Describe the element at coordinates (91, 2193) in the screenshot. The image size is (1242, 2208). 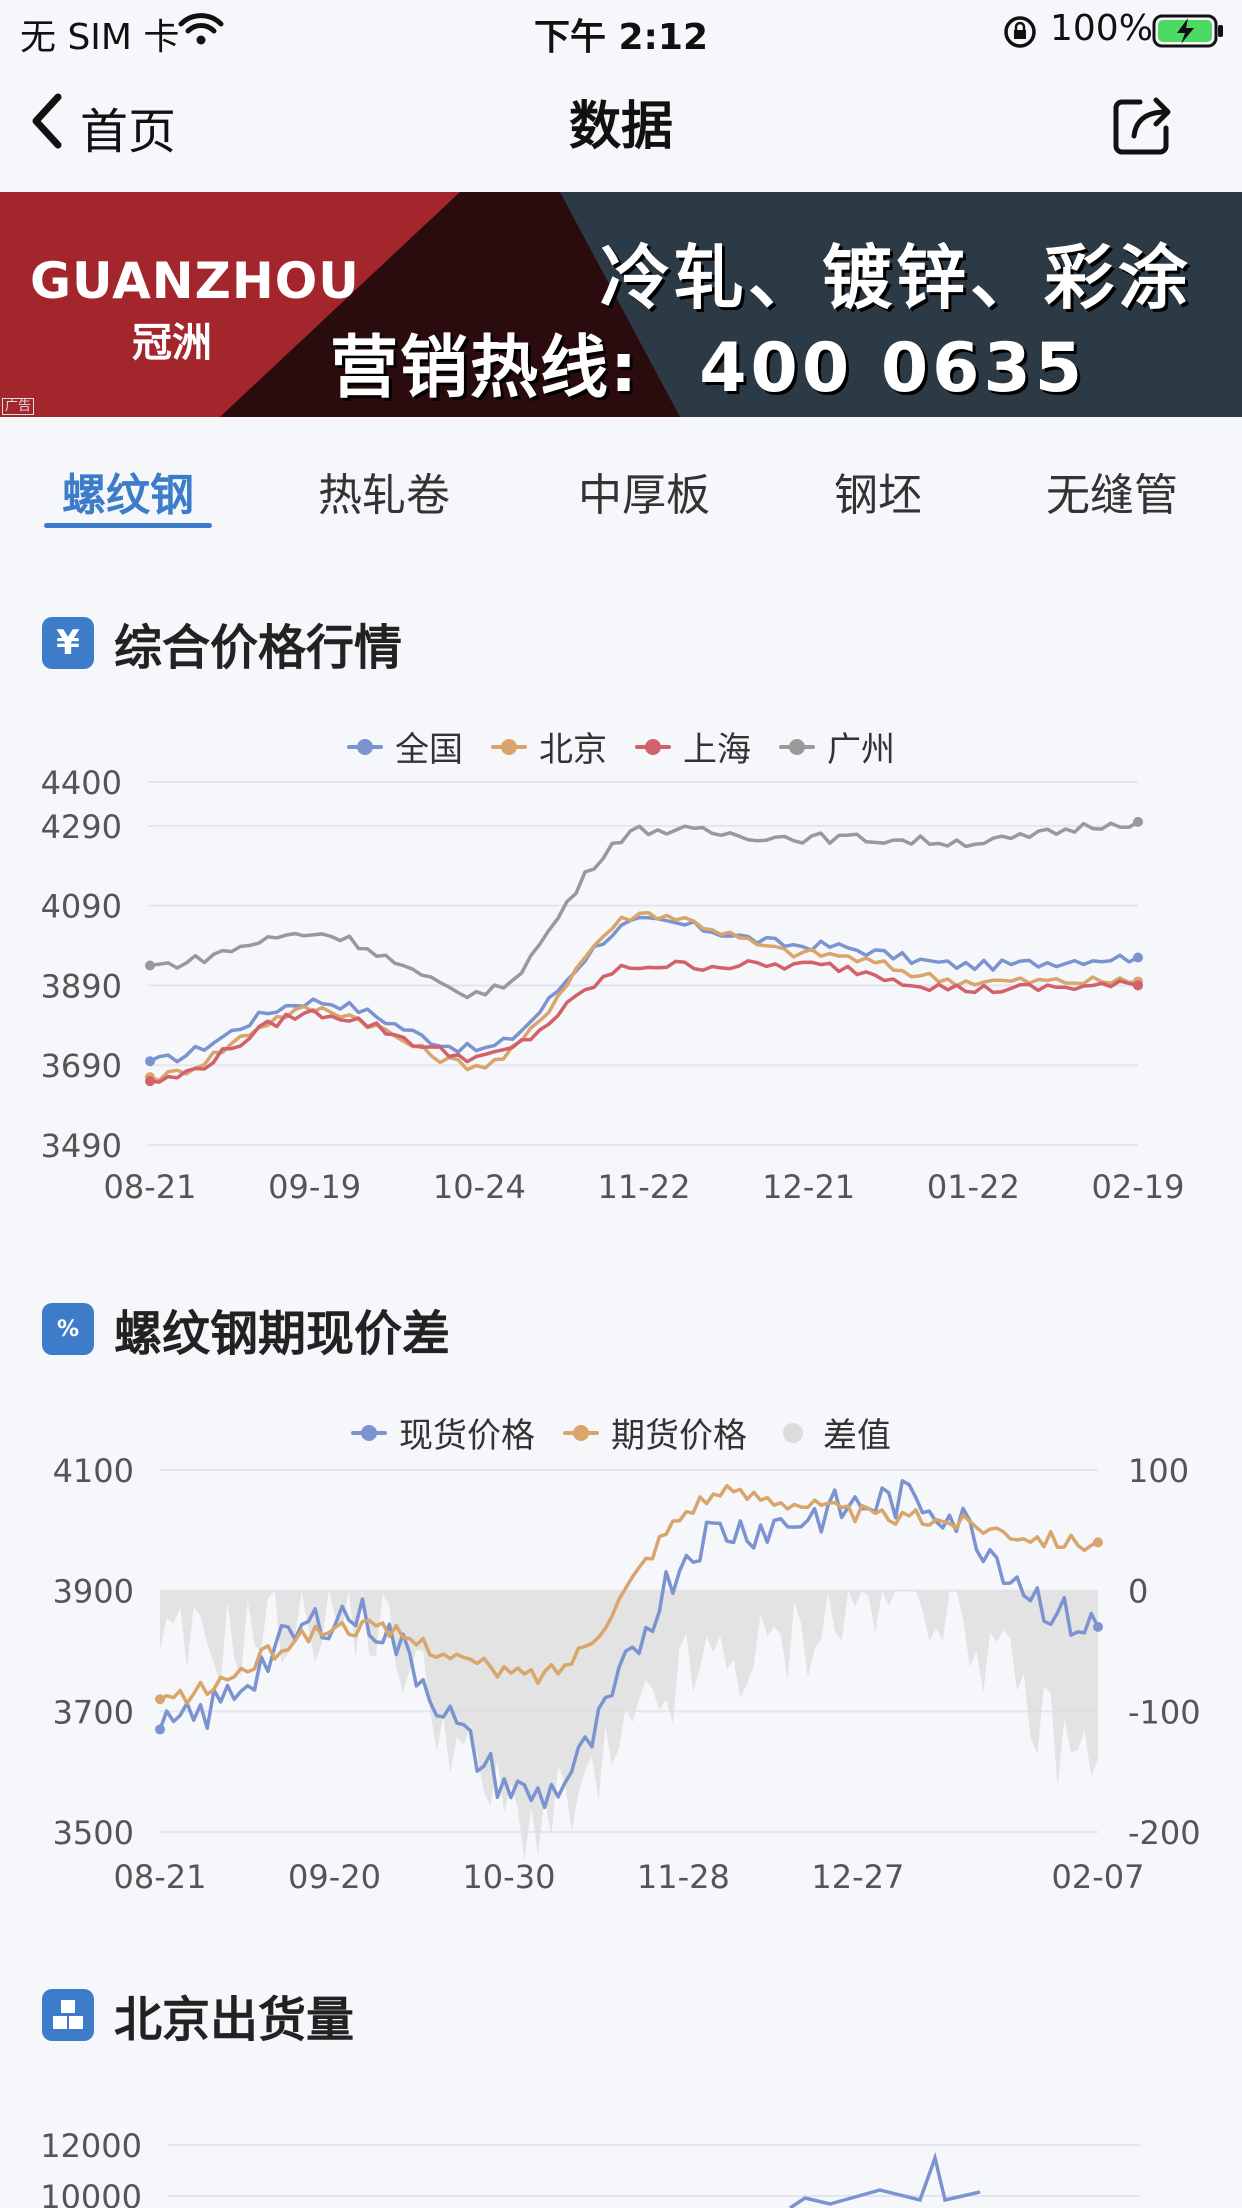
I see `y-tick-label: 10000` at that location.